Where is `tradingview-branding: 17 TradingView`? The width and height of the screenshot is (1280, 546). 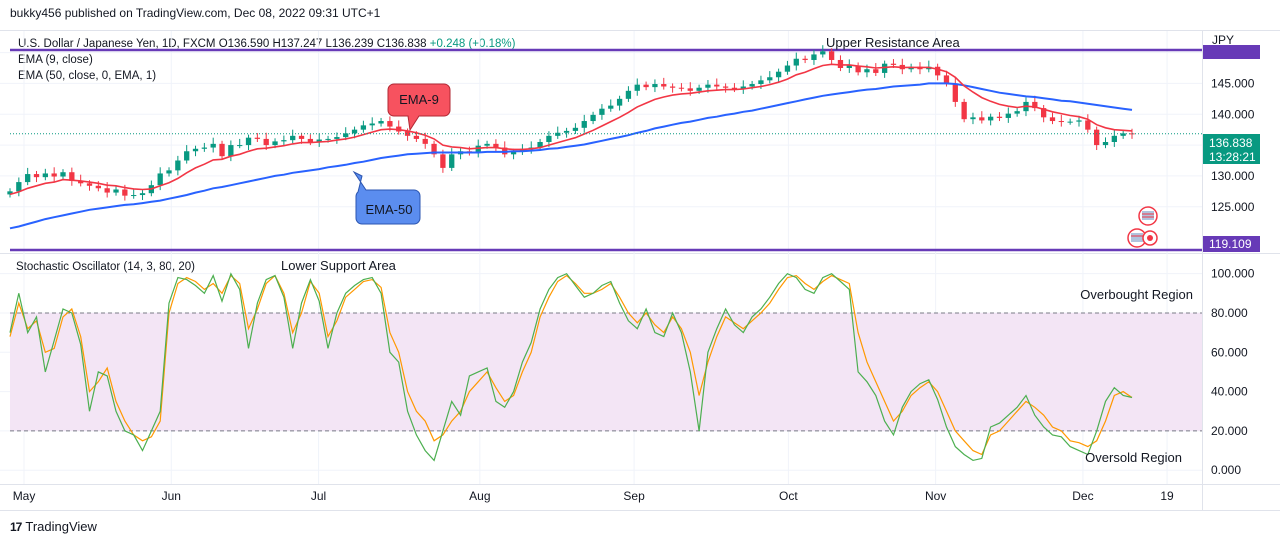 tradingview-branding: 17 TradingView is located at coordinates (53, 526).